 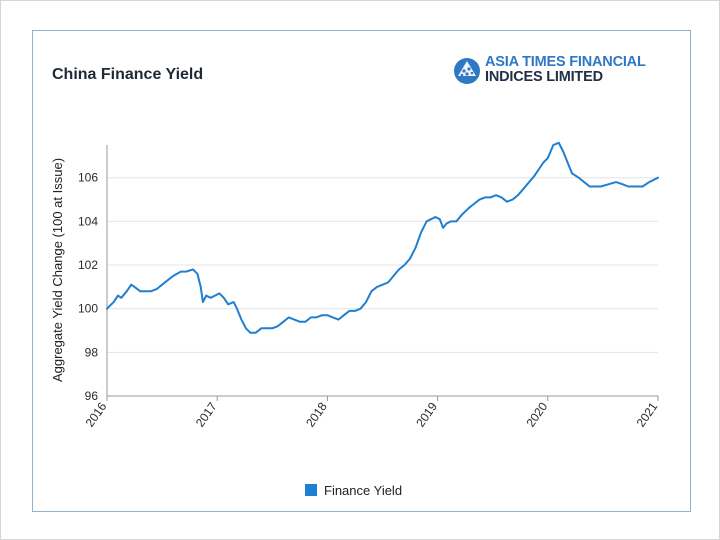 I want to click on y-tick-label: 100, so click(x=88, y=309).